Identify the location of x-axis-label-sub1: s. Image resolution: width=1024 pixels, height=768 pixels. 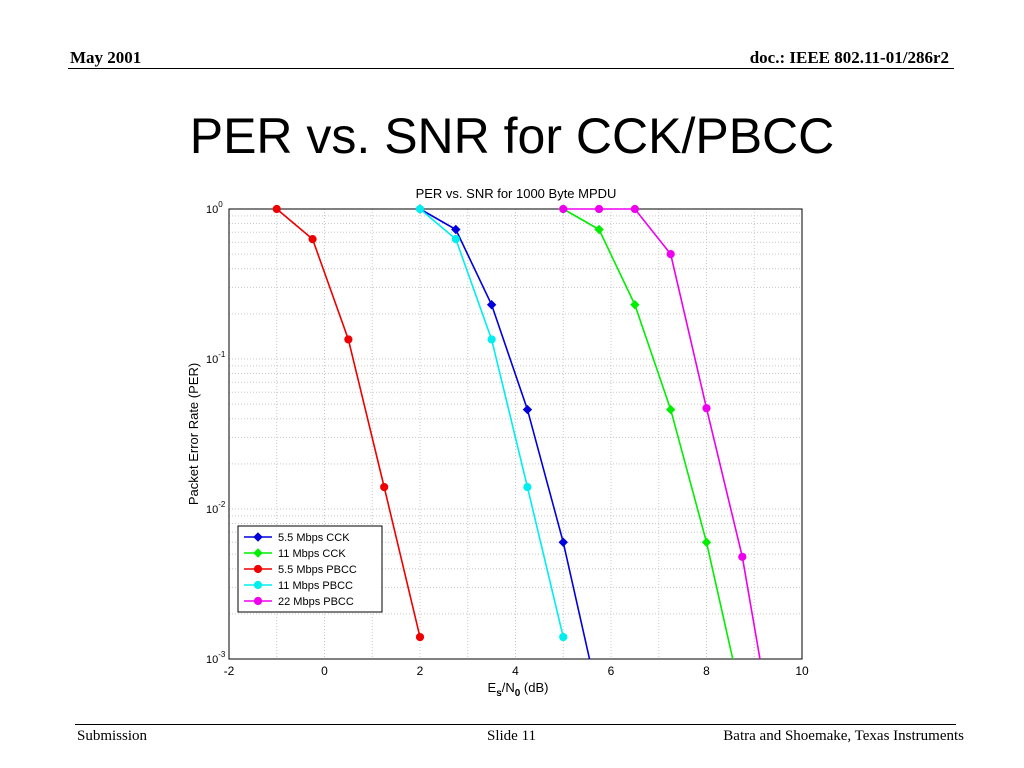
(499, 693).